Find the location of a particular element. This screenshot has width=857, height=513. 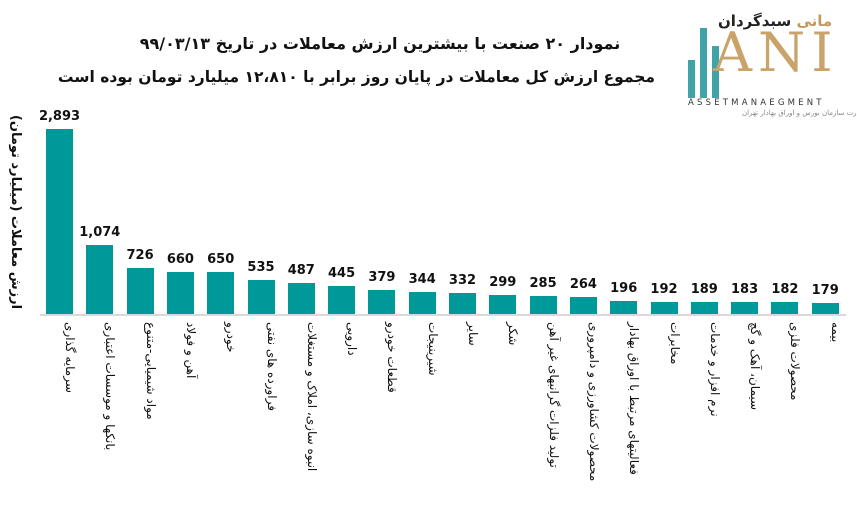

category-label-text: بانکها و موسسات اعتباری is located at coordinates (110, 386).